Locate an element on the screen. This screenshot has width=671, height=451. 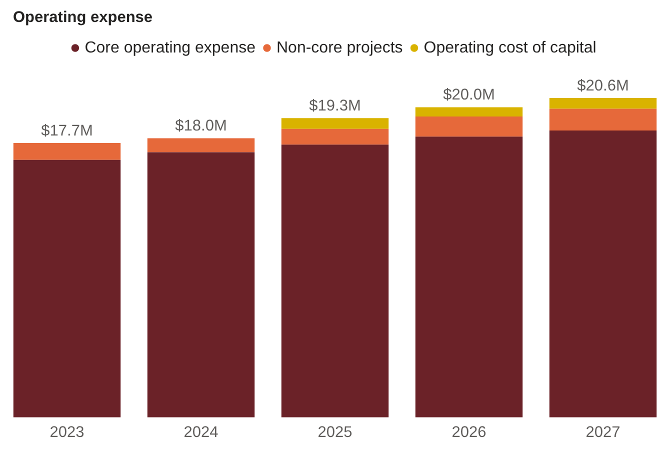
legend-label: Non-core projects is located at coordinates (339, 47).